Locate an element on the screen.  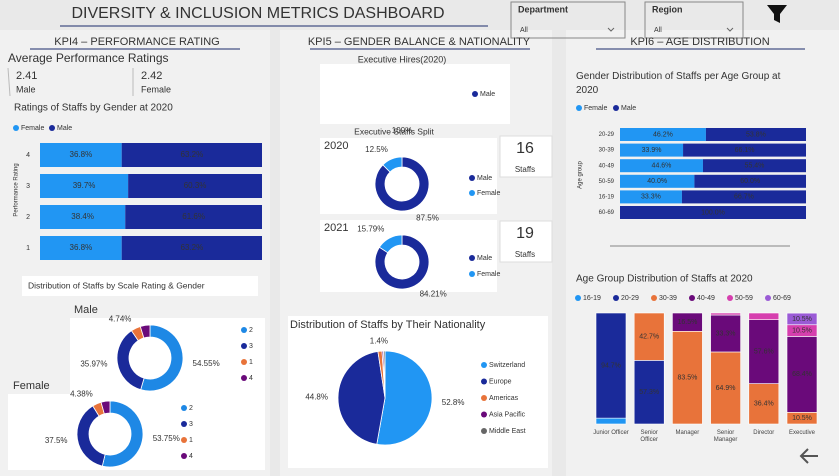
section-title: KPI4 – PERFORMANCE RATING is located at coordinates (136, 42).